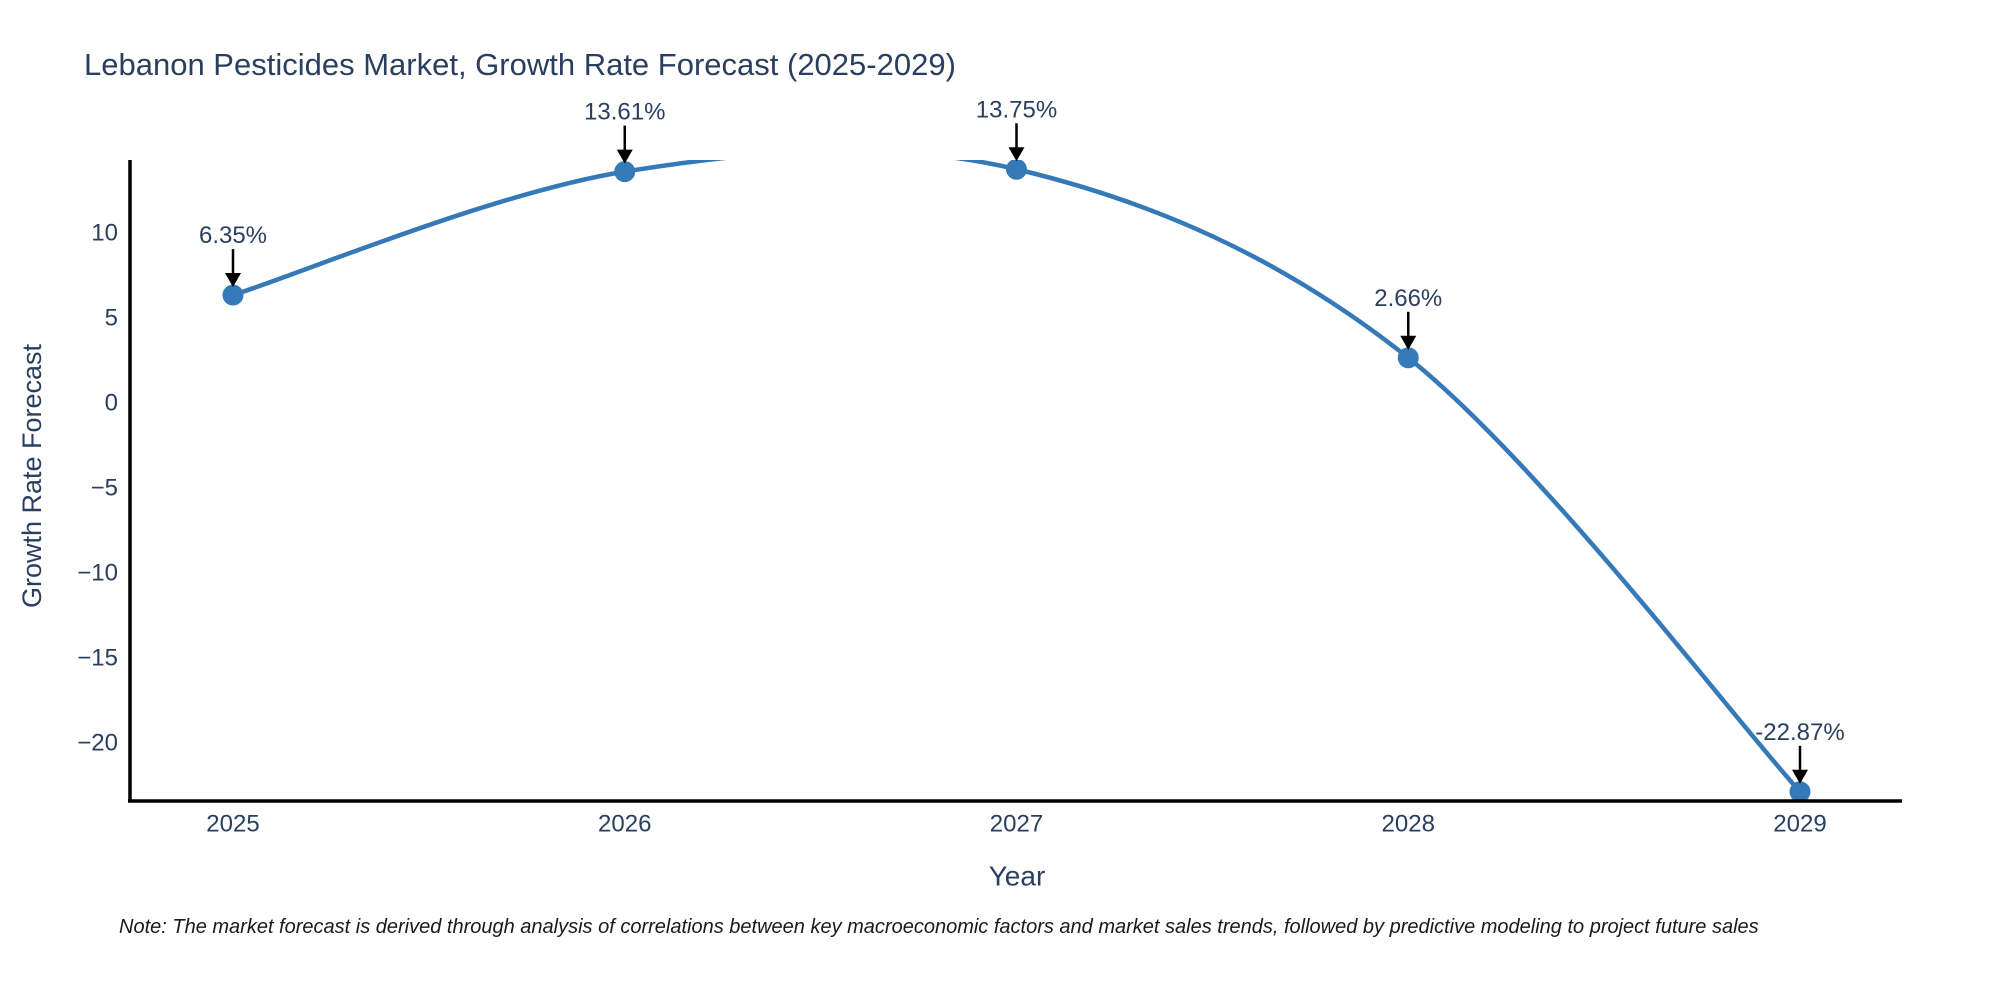 The width and height of the screenshot is (2000, 1000). Describe the element at coordinates (1017, 876) in the screenshot. I see `x-axis-title: Year` at that location.